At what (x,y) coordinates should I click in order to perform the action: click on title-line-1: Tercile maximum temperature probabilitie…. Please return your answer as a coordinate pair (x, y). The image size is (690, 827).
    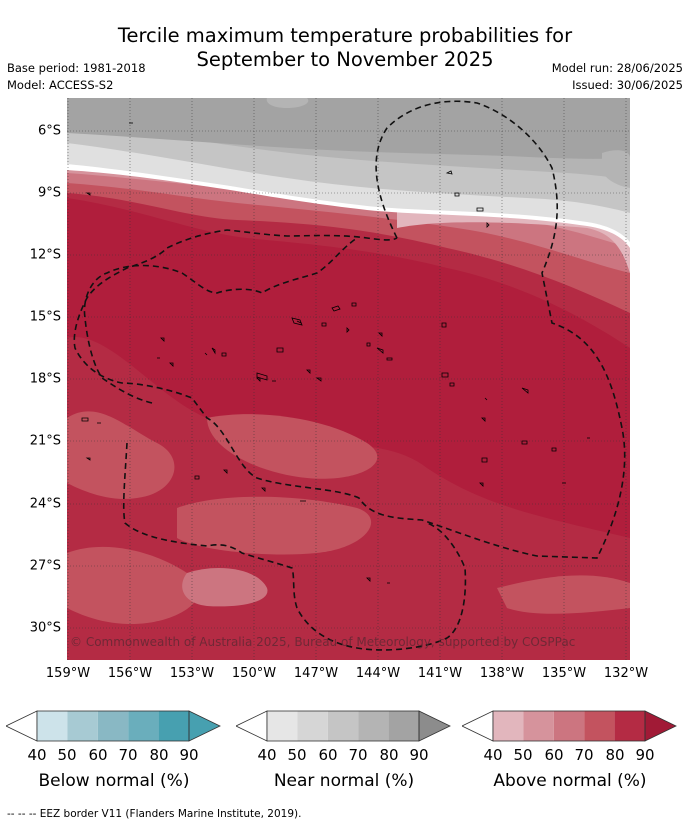
    Looking at the image, I should click on (345, 35).